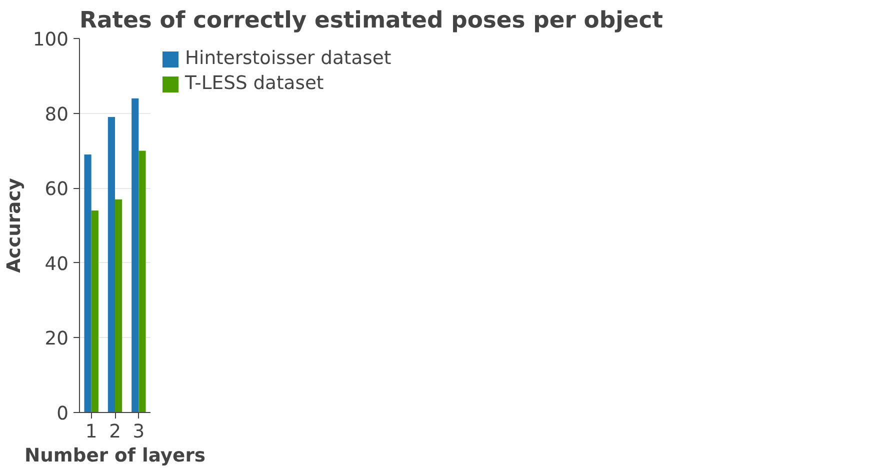 This screenshot has height=469, width=881. I want to click on y-tick-label: 100, so click(50, 40).